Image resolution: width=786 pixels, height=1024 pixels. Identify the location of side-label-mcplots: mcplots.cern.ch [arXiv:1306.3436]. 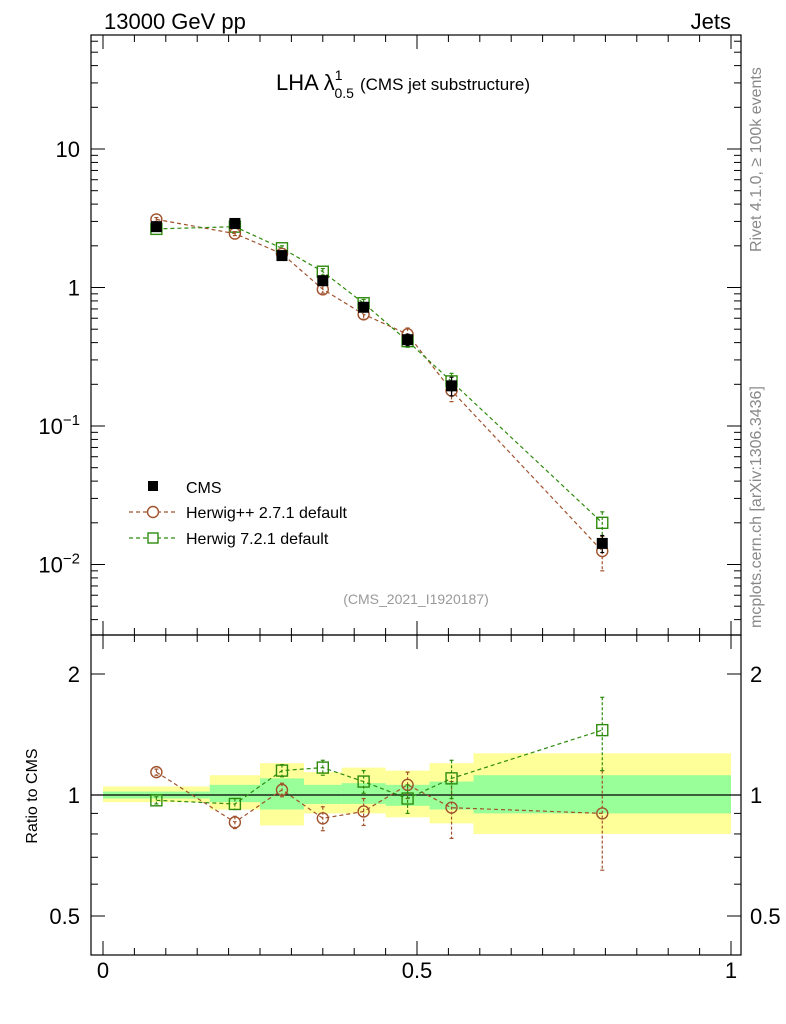
(756, 507).